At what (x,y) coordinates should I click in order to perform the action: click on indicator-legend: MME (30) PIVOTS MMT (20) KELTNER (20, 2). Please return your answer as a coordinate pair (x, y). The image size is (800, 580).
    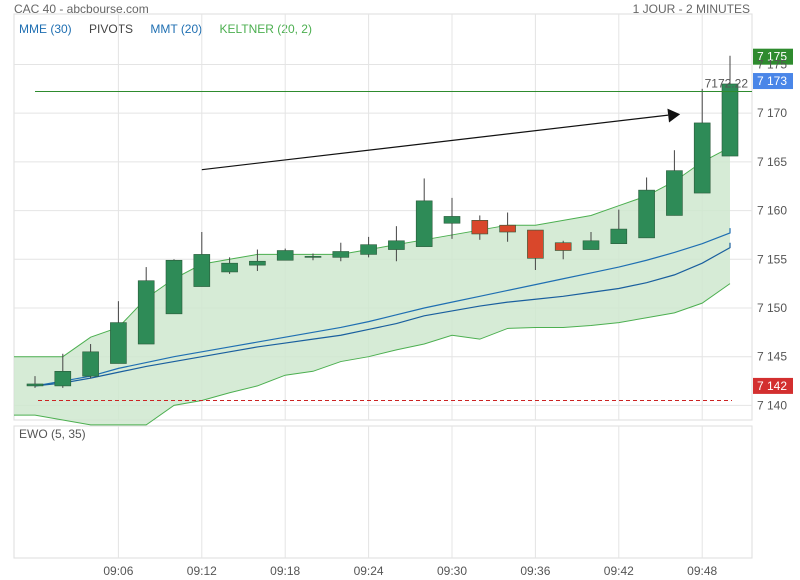
    Looking at the image, I should click on (172, 29).